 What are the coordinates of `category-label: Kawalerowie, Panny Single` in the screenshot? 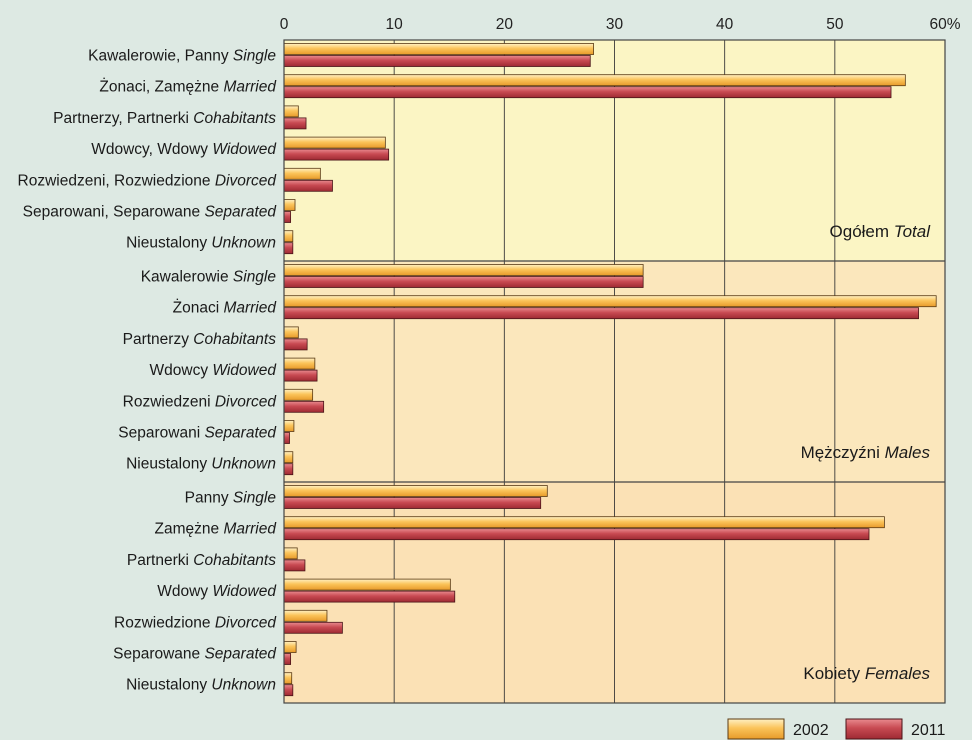 It's located at (182, 56).